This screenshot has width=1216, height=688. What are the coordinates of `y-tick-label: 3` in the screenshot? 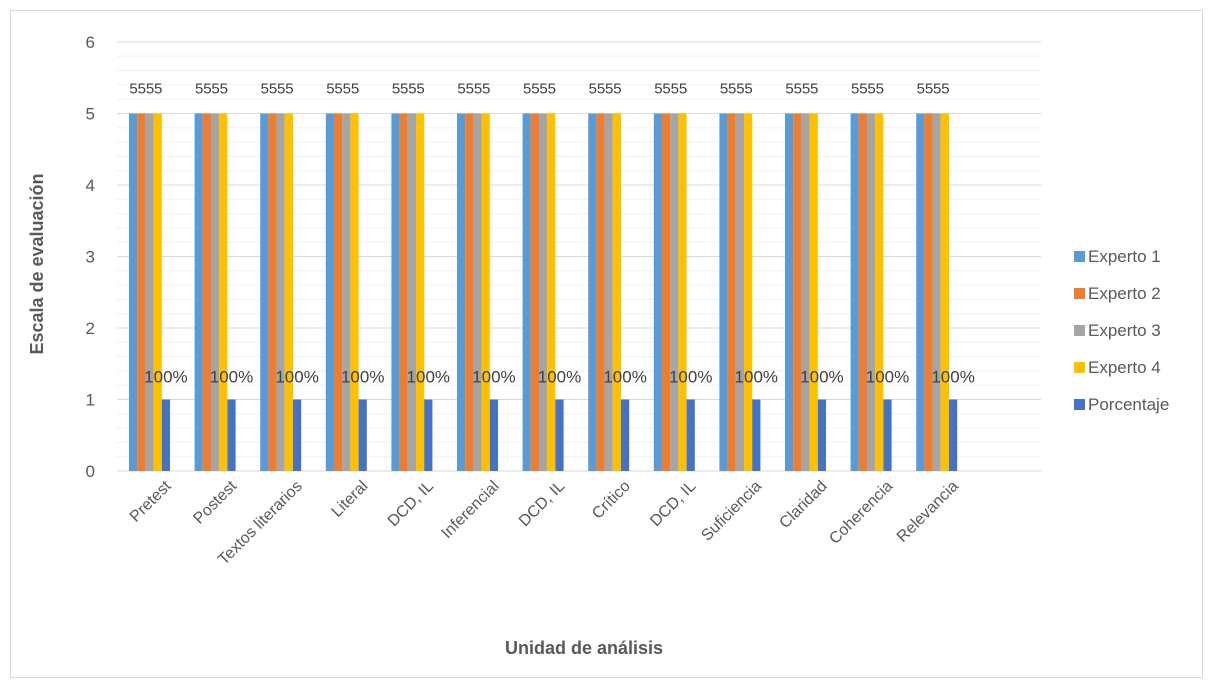 It's located at (90, 257).